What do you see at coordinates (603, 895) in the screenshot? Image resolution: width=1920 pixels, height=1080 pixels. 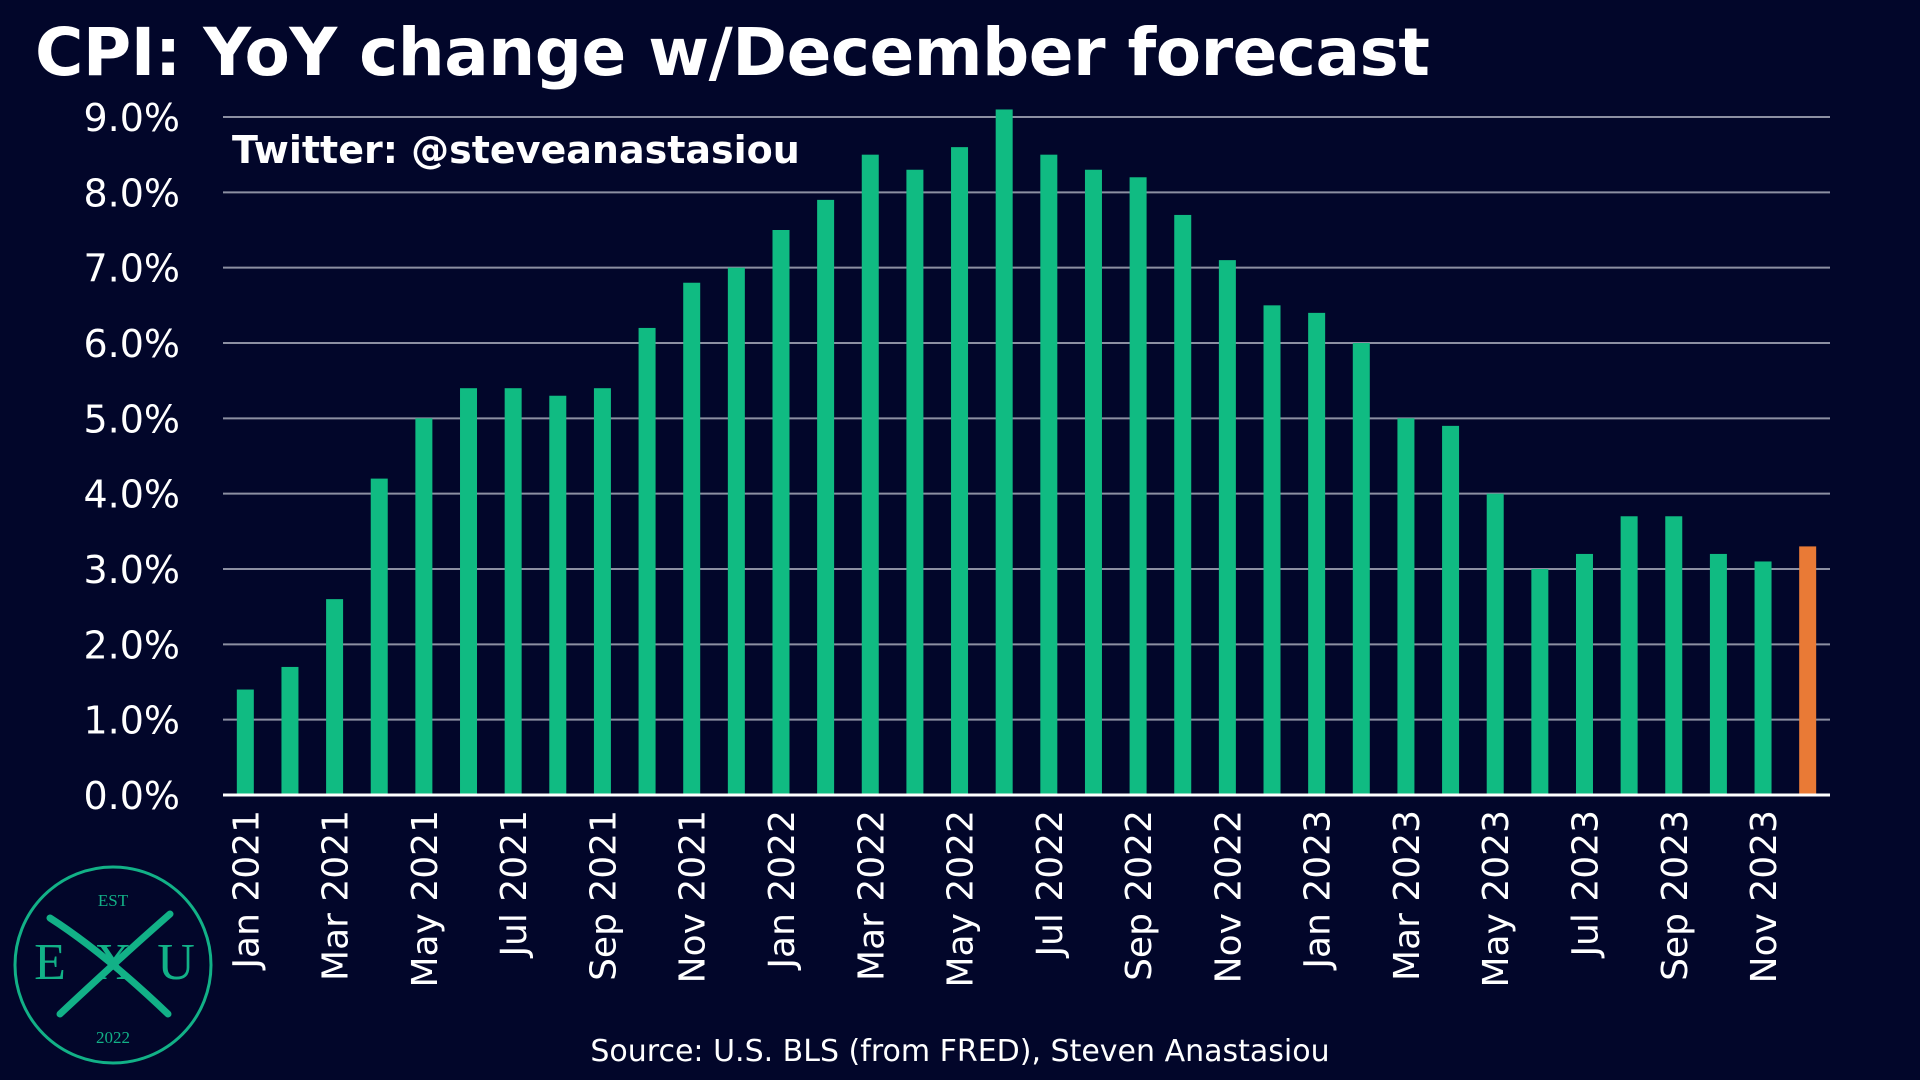 I see `x-tick-label: Sep 2021` at bounding box center [603, 895].